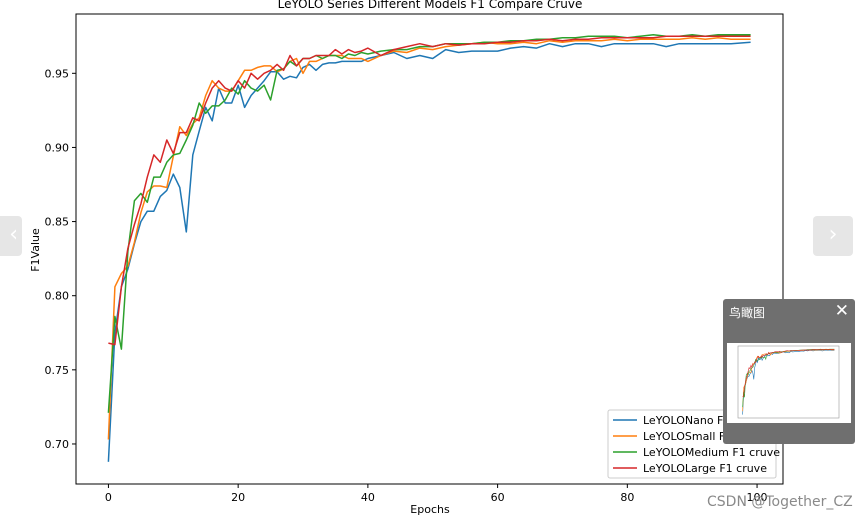 This screenshot has width=866, height=518. What do you see at coordinates (238, 497) in the screenshot?
I see `x-tick-label: 20` at bounding box center [238, 497].